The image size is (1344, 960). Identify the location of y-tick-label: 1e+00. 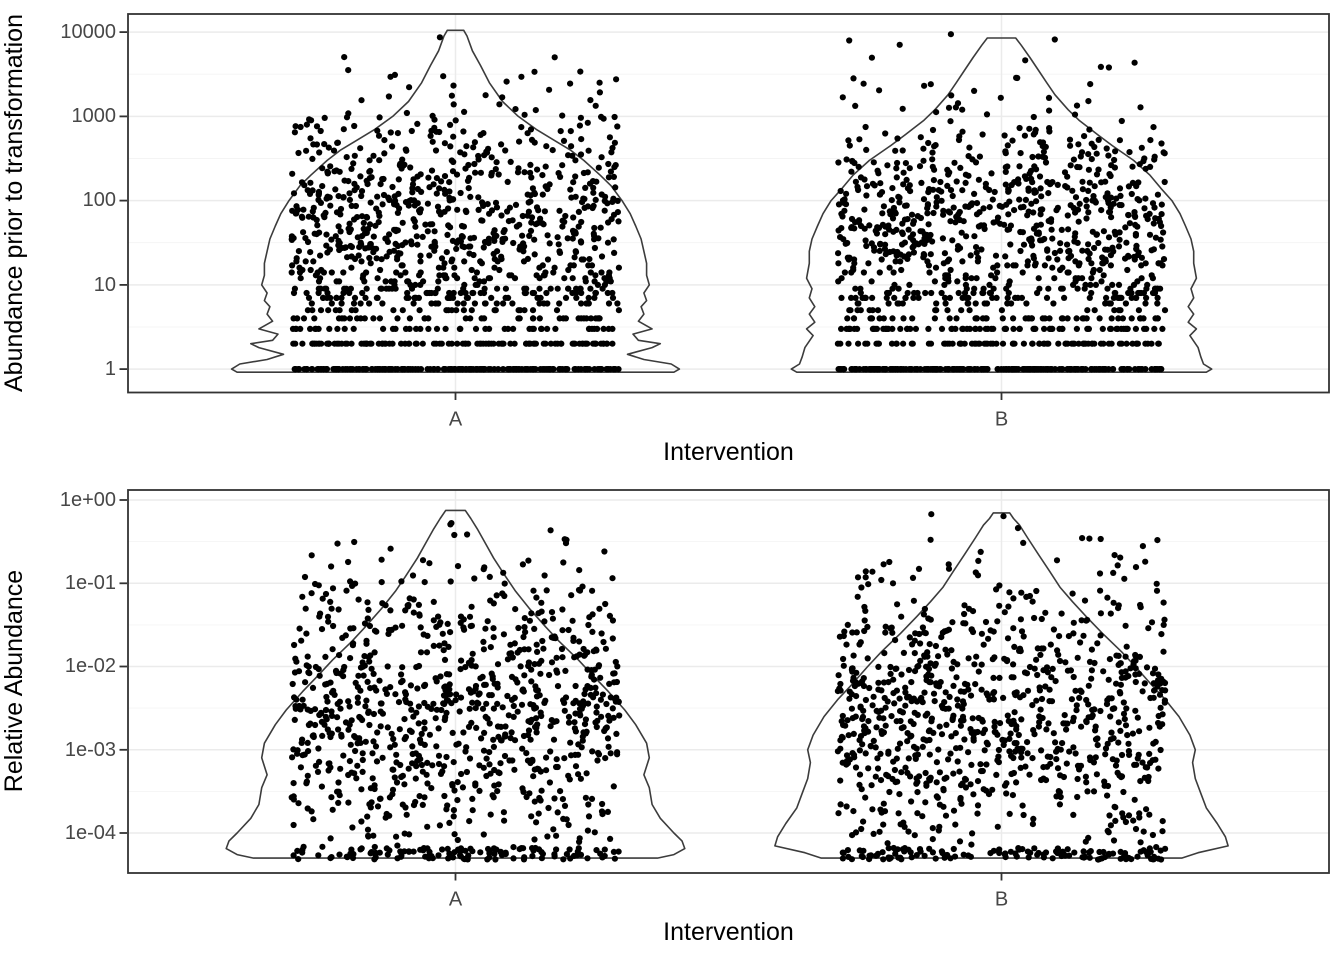
(88, 500).